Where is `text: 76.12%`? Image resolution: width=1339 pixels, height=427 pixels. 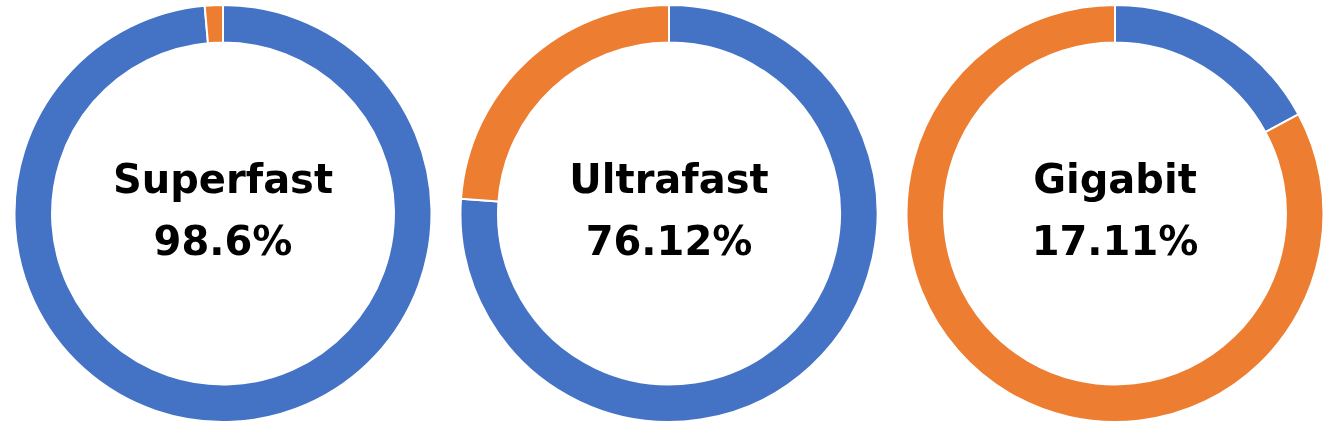
text: 76.12% is located at coordinates (669, 240).